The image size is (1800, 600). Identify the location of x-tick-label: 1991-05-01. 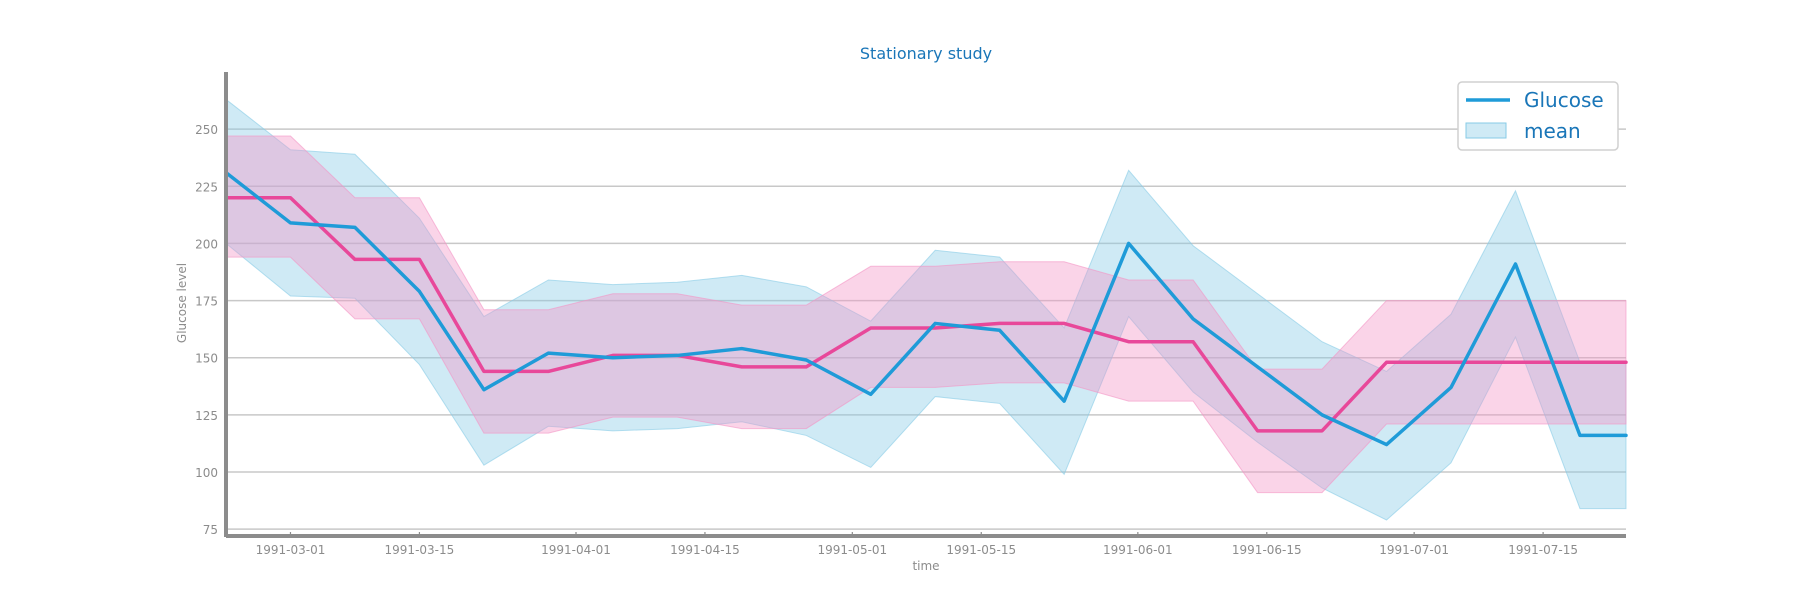
(852, 550).